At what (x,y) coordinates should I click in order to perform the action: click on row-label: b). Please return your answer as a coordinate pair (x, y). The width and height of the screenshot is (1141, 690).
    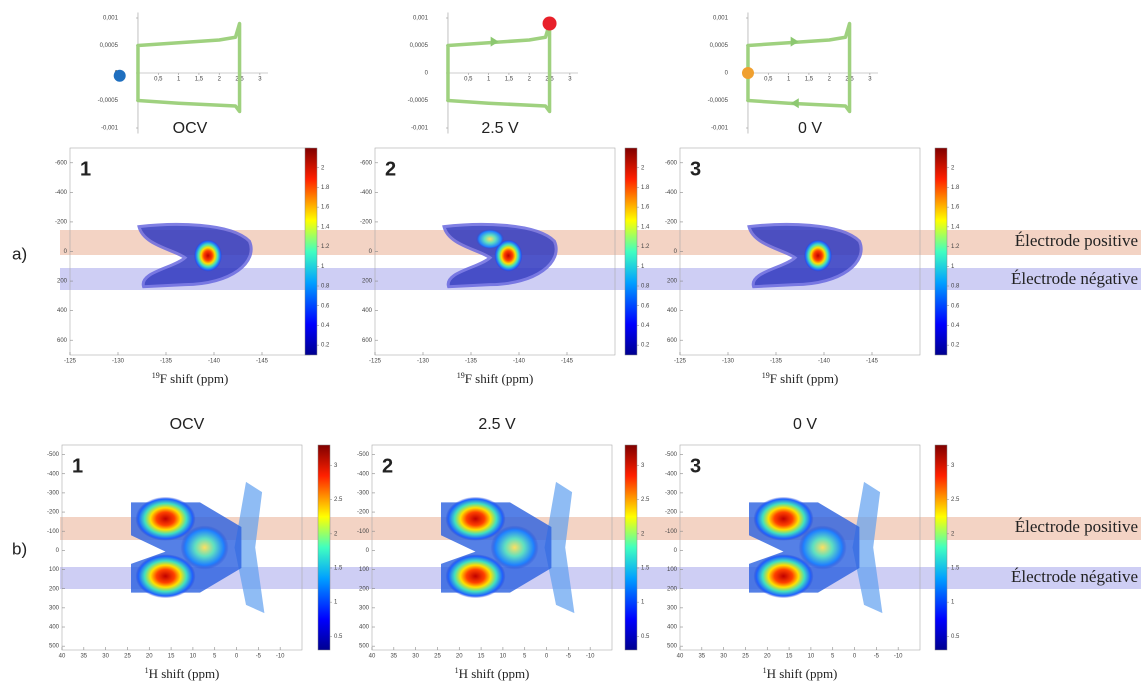
    Looking at the image, I should click on (19, 548).